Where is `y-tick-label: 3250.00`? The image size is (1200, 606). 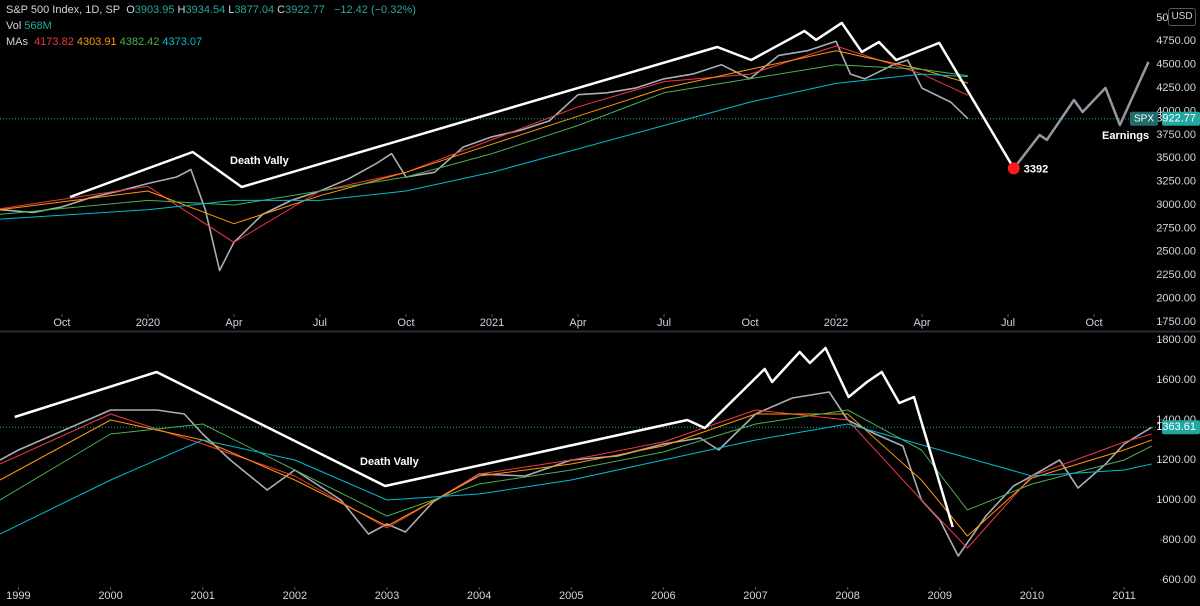
y-tick-label: 3250.00 is located at coordinates (1176, 182).